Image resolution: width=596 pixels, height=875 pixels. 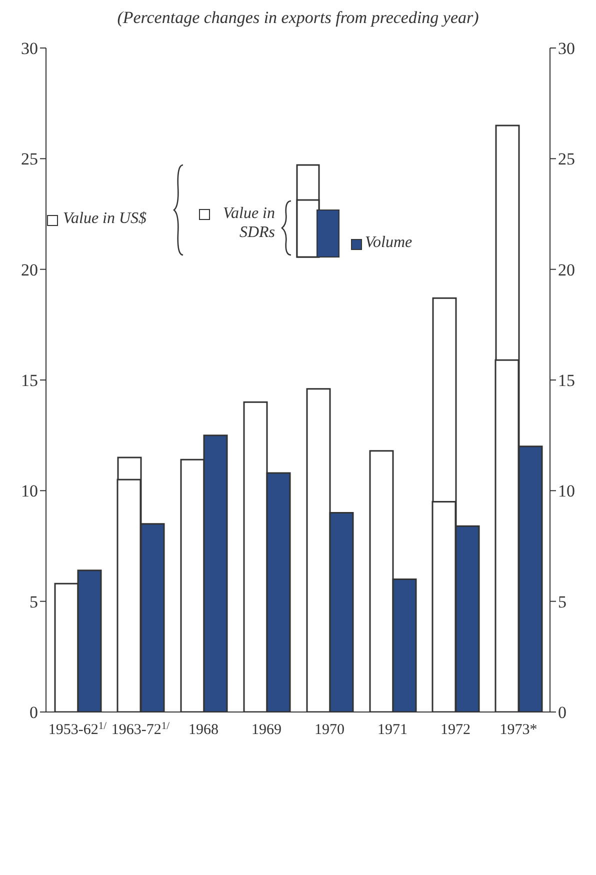 What do you see at coordinates (29, 491) in the screenshot?
I see `y-tick-label: 10` at bounding box center [29, 491].